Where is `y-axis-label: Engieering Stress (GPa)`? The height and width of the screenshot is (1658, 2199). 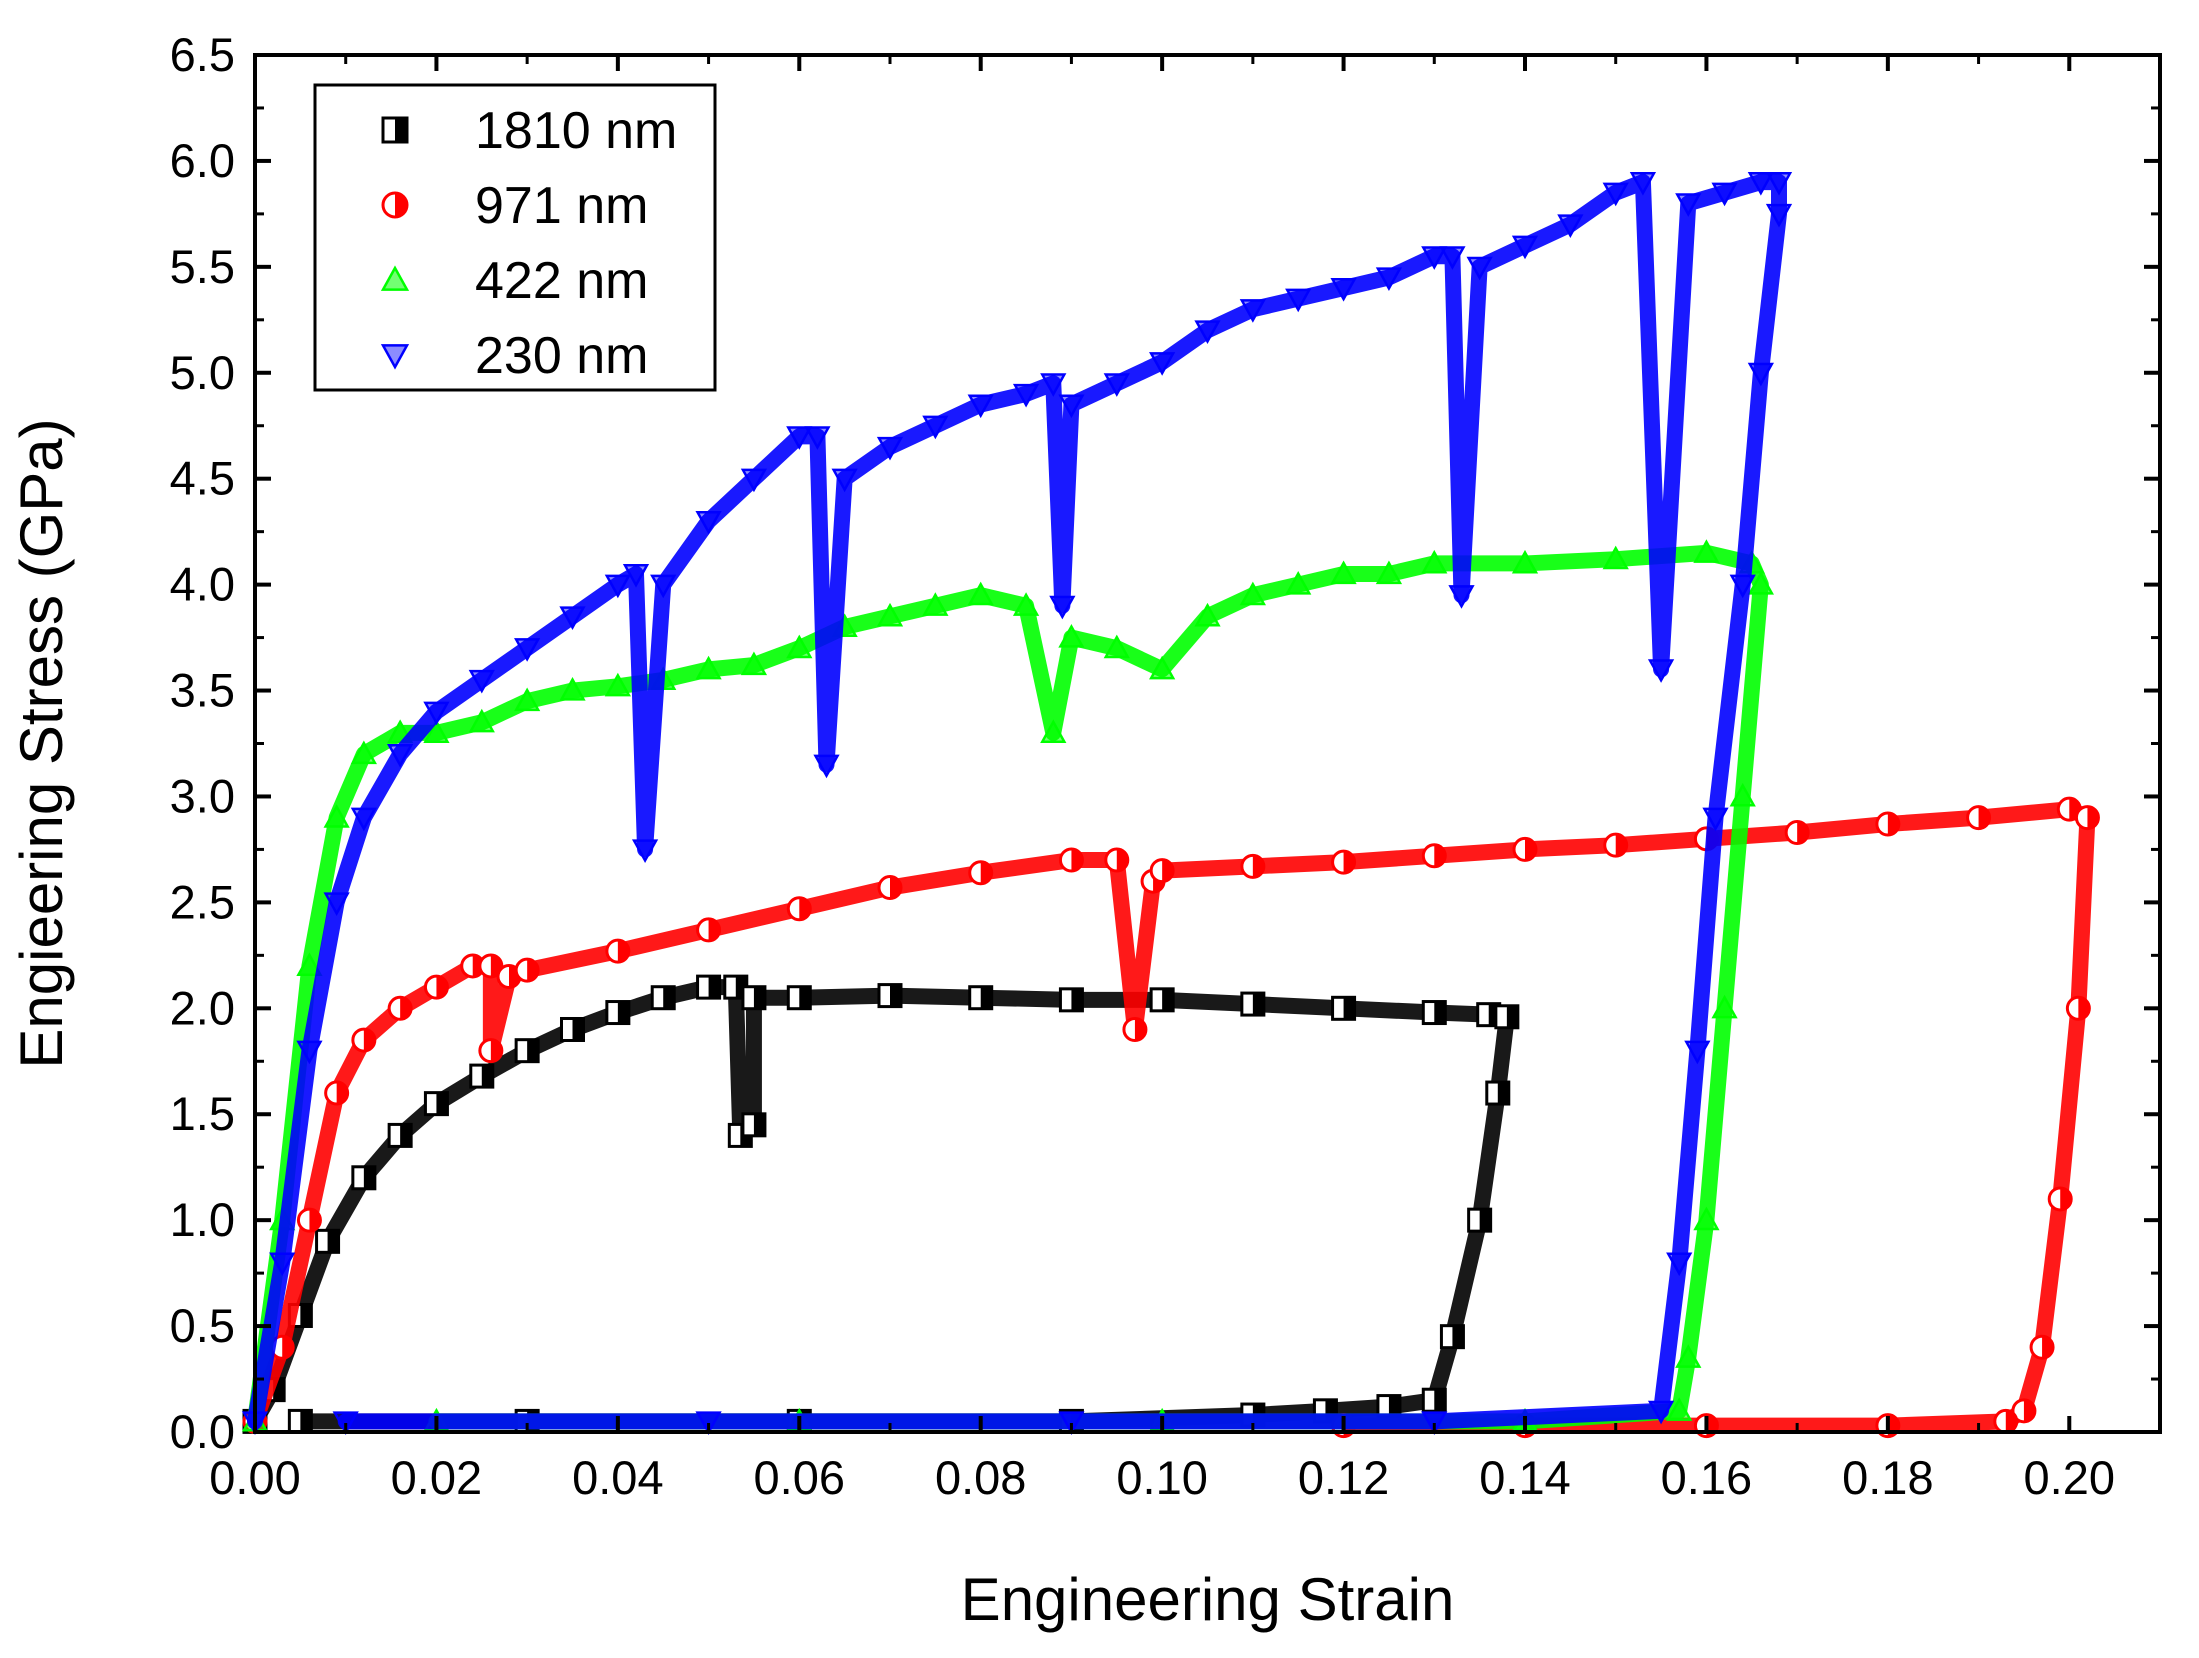
y-axis-label: Engieering Stress (GPa) is located at coordinates (41, 743).